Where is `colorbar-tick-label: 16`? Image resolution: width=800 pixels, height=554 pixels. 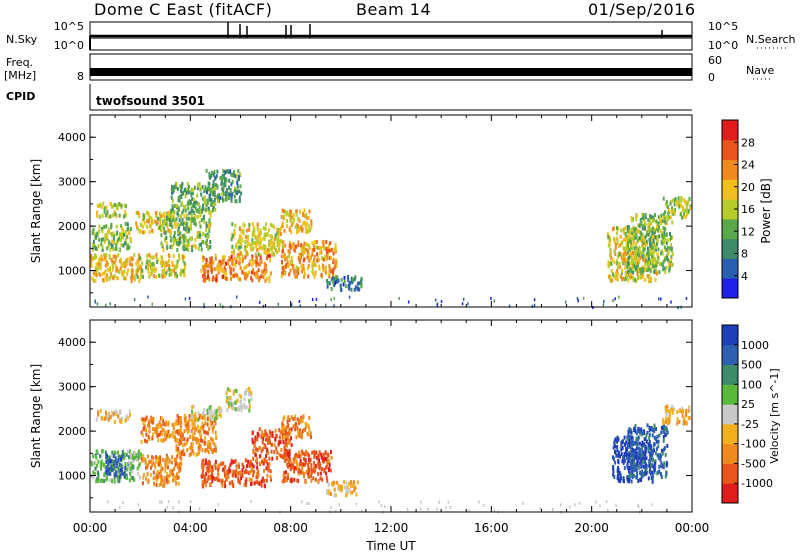 colorbar-tick-label: 16 is located at coordinates (748, 209).